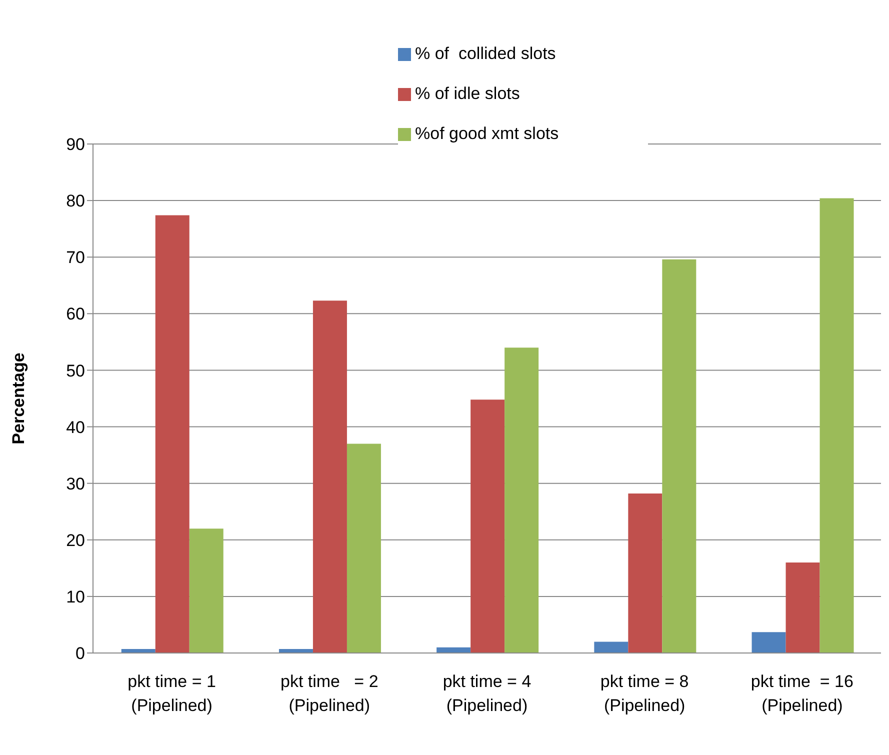 This screenshot has width=889, height=755. Describe the element at coordinates (80, 654) in the screenshot. I see `y-tick-label: 0` at that location.